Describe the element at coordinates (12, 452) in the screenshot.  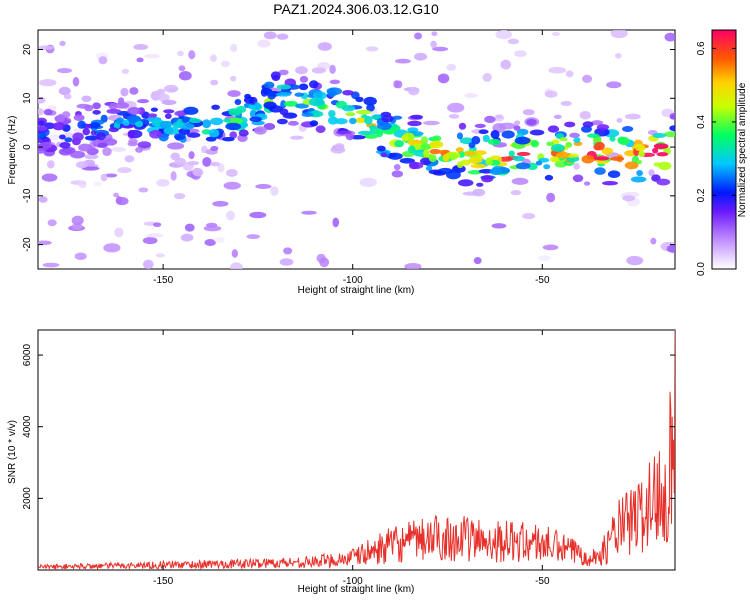
I see `snr-y-label: SNR (10 * v/v)` at that location.